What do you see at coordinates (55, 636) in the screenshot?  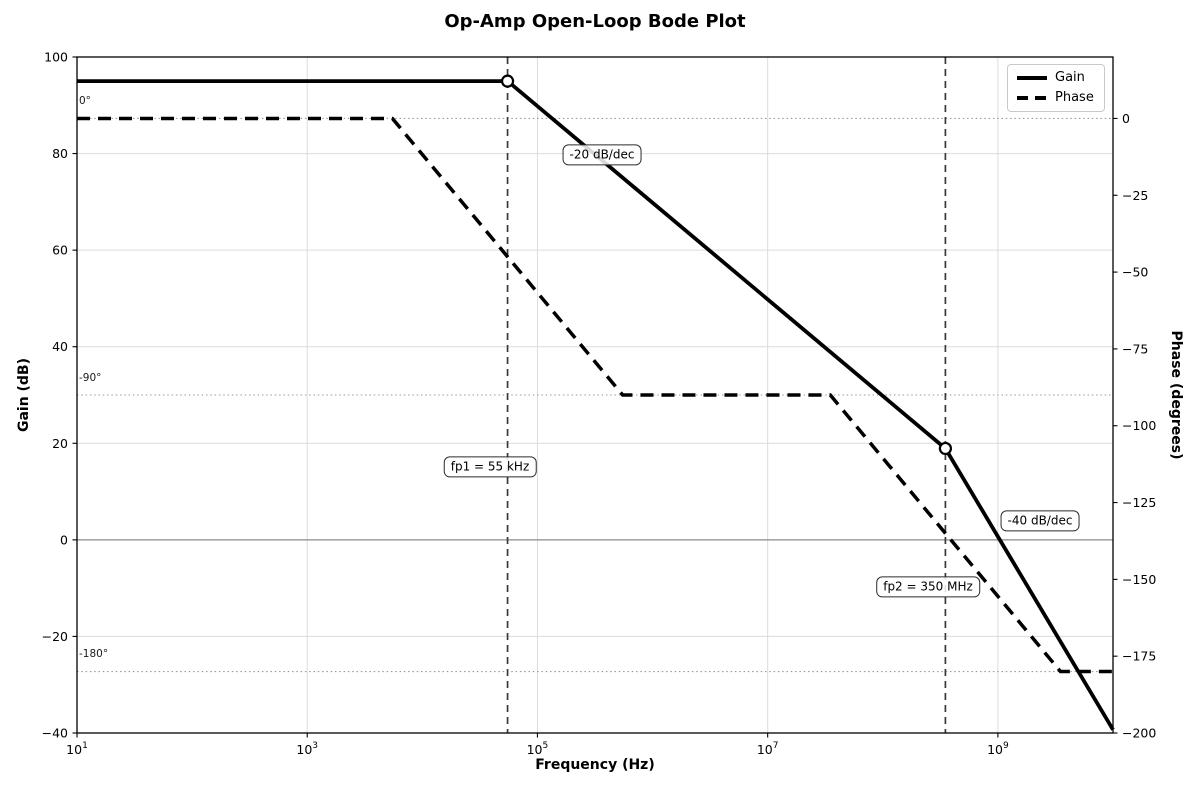 I see `y-left-tick-label: −20` at bounding box center [55, 636].